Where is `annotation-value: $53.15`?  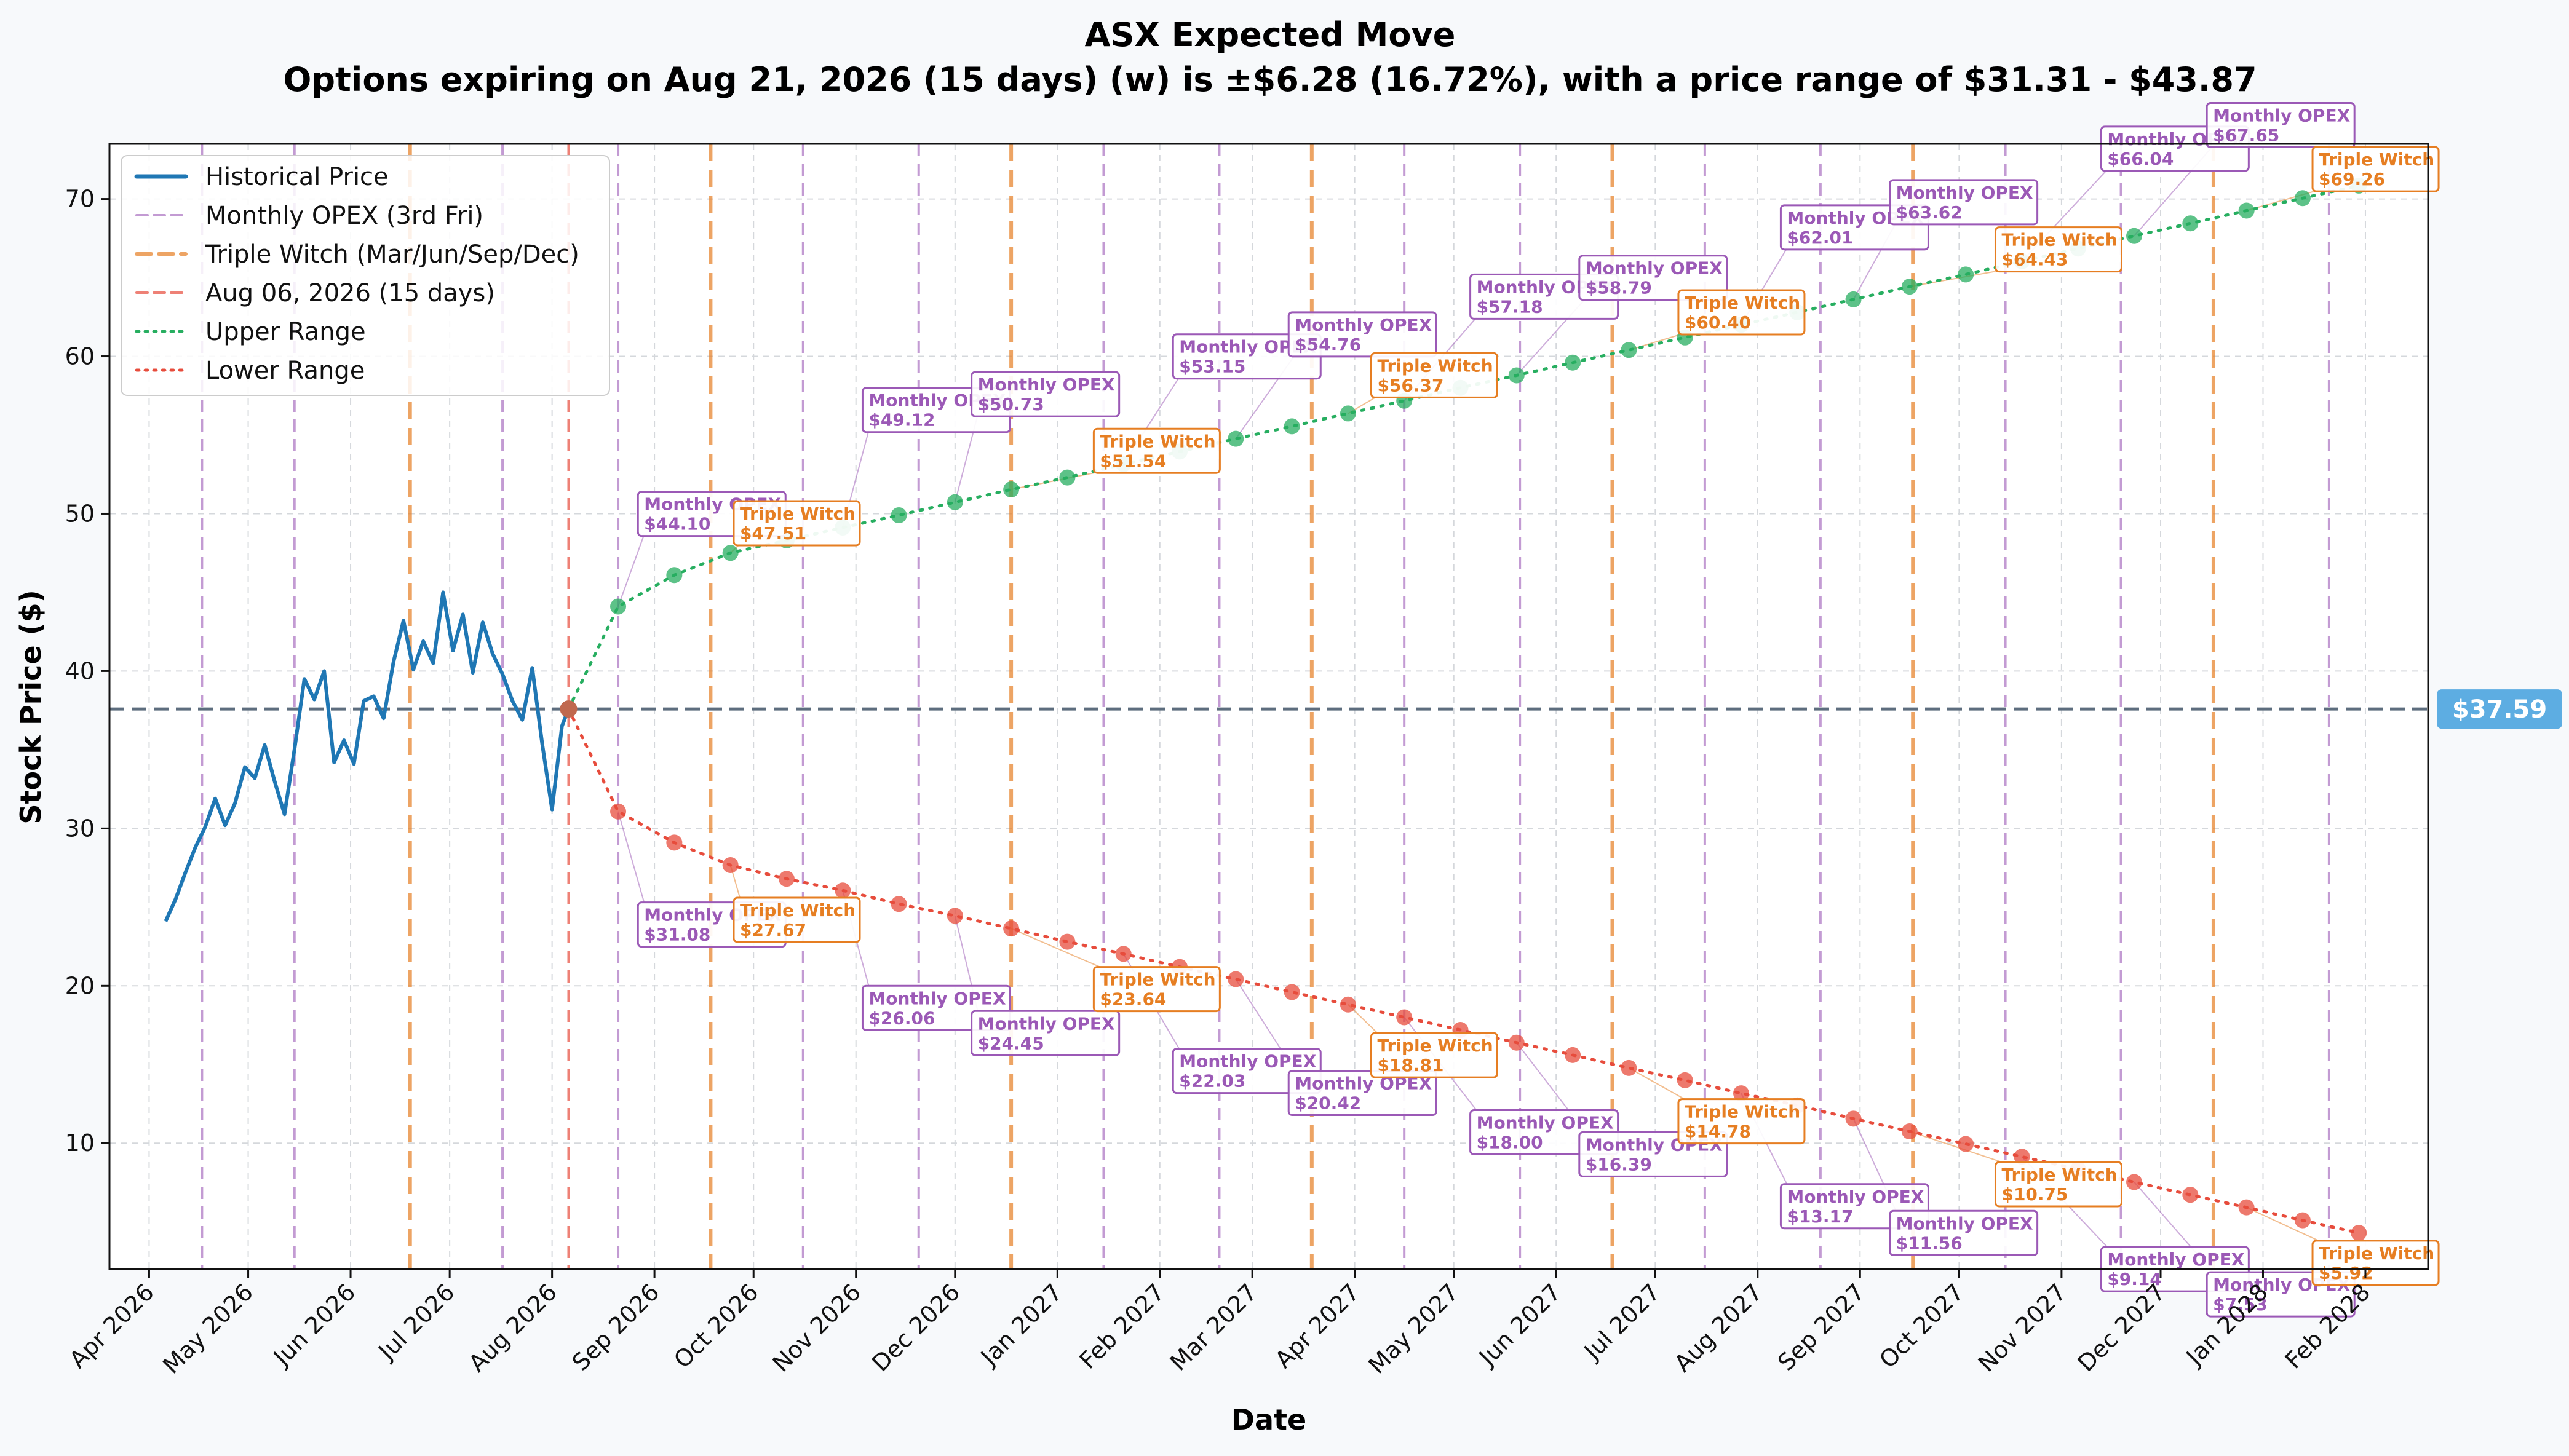
annotation-value: $53.15 is located at coordinates (1212, 367).